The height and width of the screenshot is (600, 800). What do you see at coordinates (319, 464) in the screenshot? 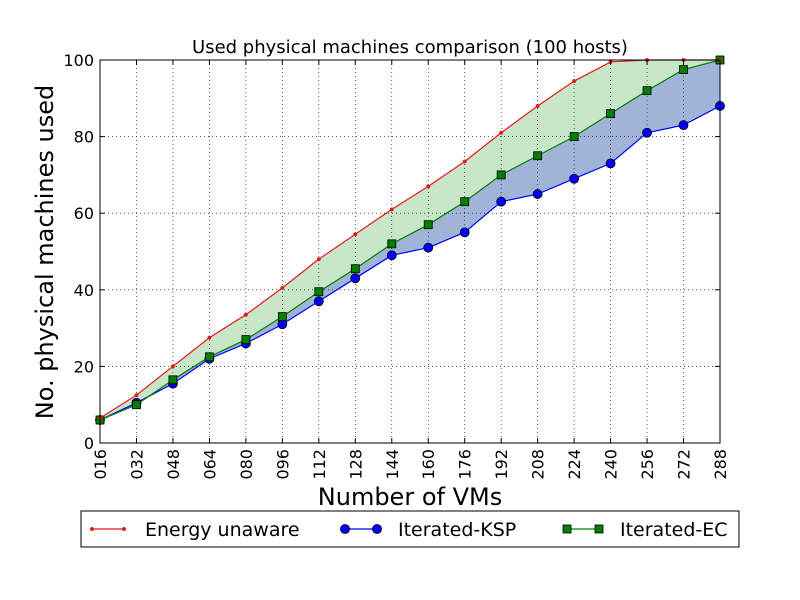
I see `x-tick-label: 112` at bounding box center [319, 464].